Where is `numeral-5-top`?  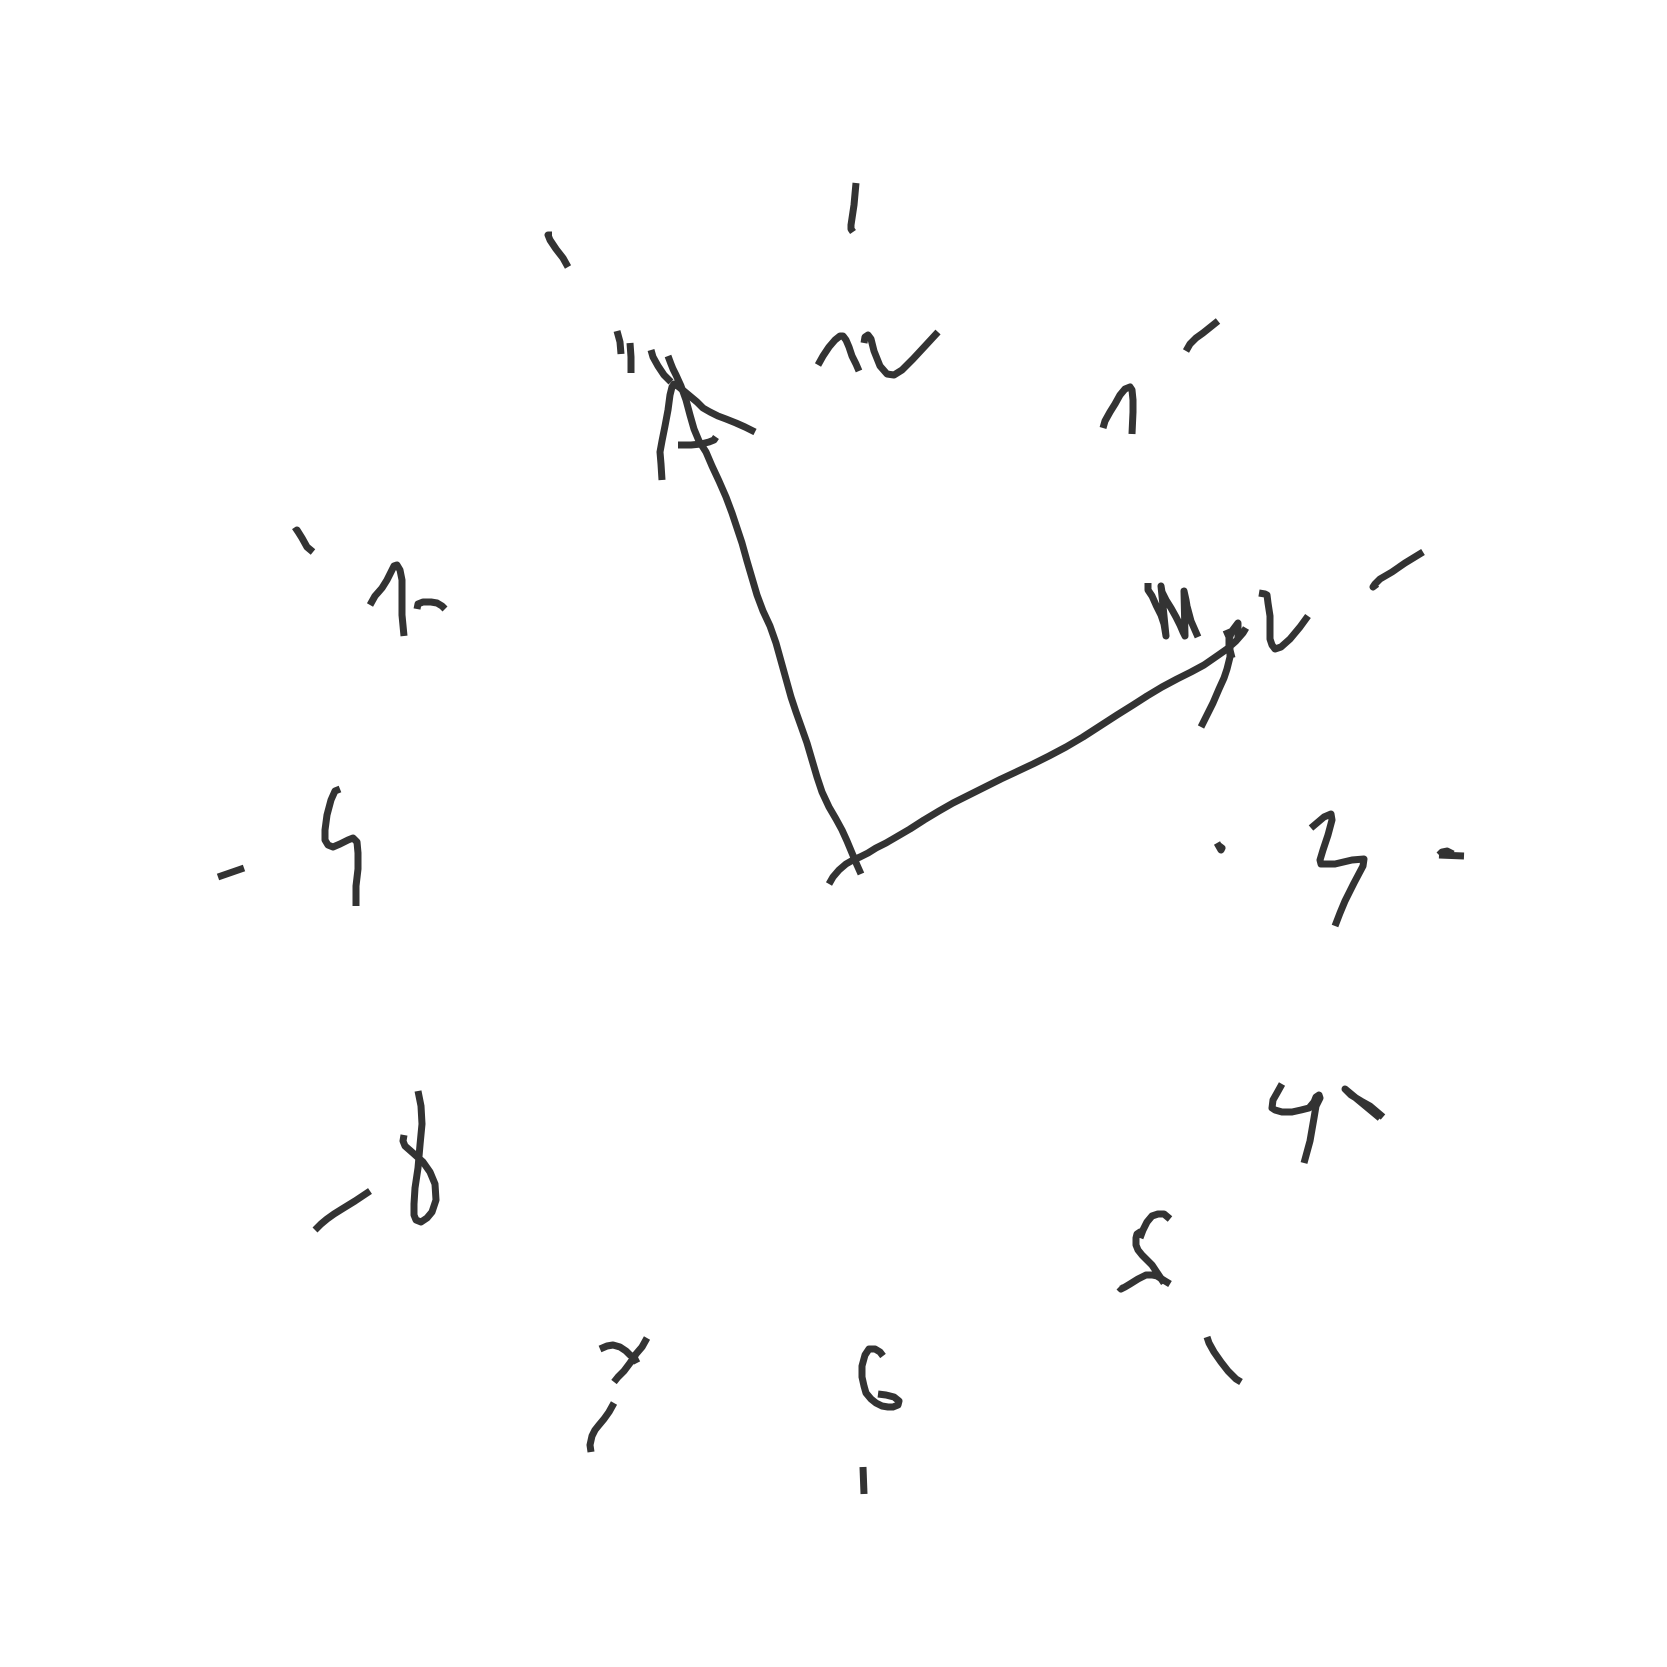 numeral-5-top is located at coordinates (1149, 1256).